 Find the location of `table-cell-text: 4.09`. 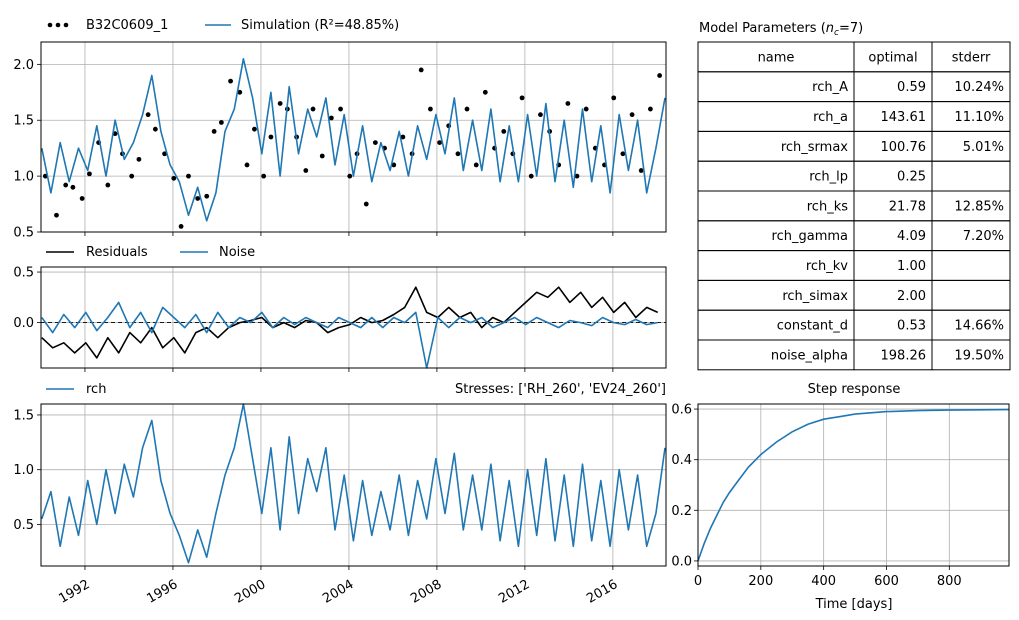

table-cell-text: 4.09 is located at coordinates (911, 236).